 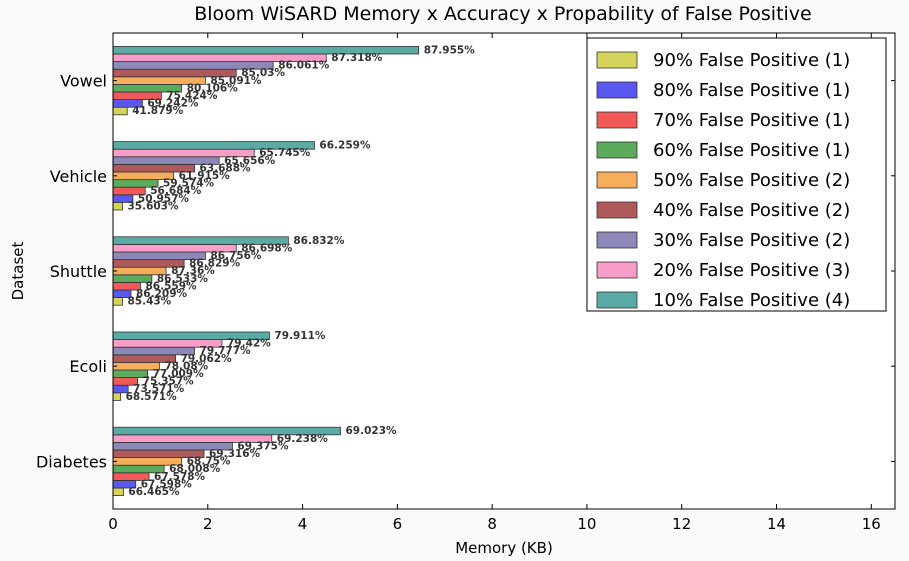 I want to click on y-axis-label: Dataset, so click(x=18, y=271).